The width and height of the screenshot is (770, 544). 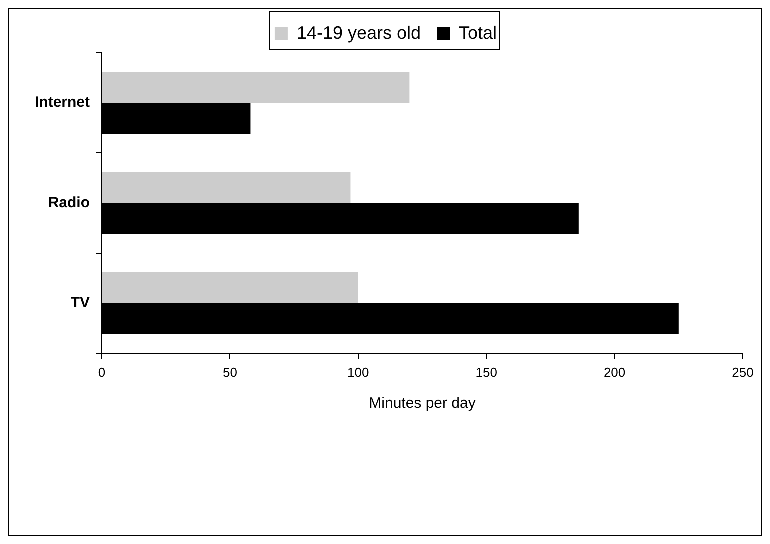 What do you see at coordinates (62, 103) in the screenshot?
I see `y-tick-label: Internet` at bounding box center [62, 103].